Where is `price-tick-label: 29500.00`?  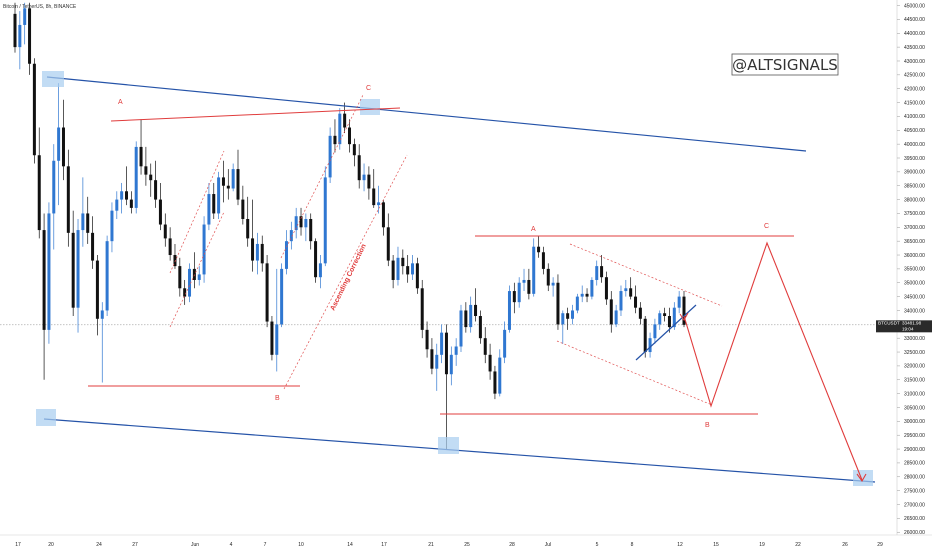 price-tick-label: 29500.00 is located at coordinates (914, 436).